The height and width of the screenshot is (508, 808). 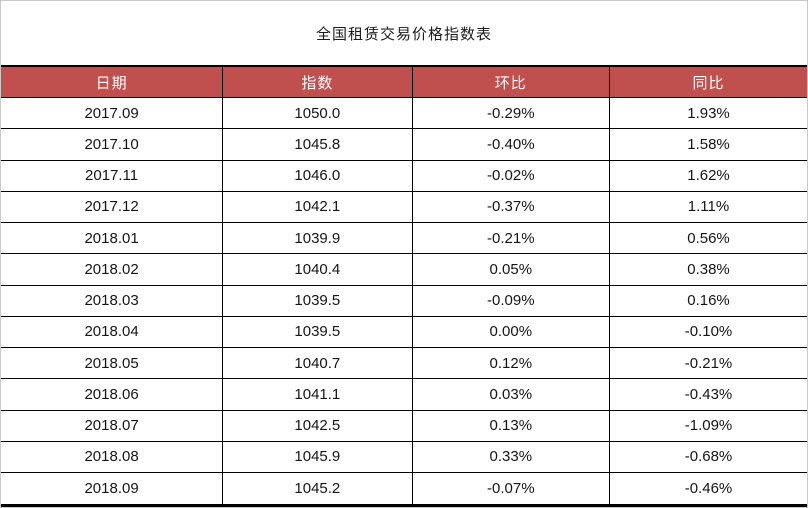 I want to click on table-cell-yoy: 1.62%, so click(x=708, y=175).